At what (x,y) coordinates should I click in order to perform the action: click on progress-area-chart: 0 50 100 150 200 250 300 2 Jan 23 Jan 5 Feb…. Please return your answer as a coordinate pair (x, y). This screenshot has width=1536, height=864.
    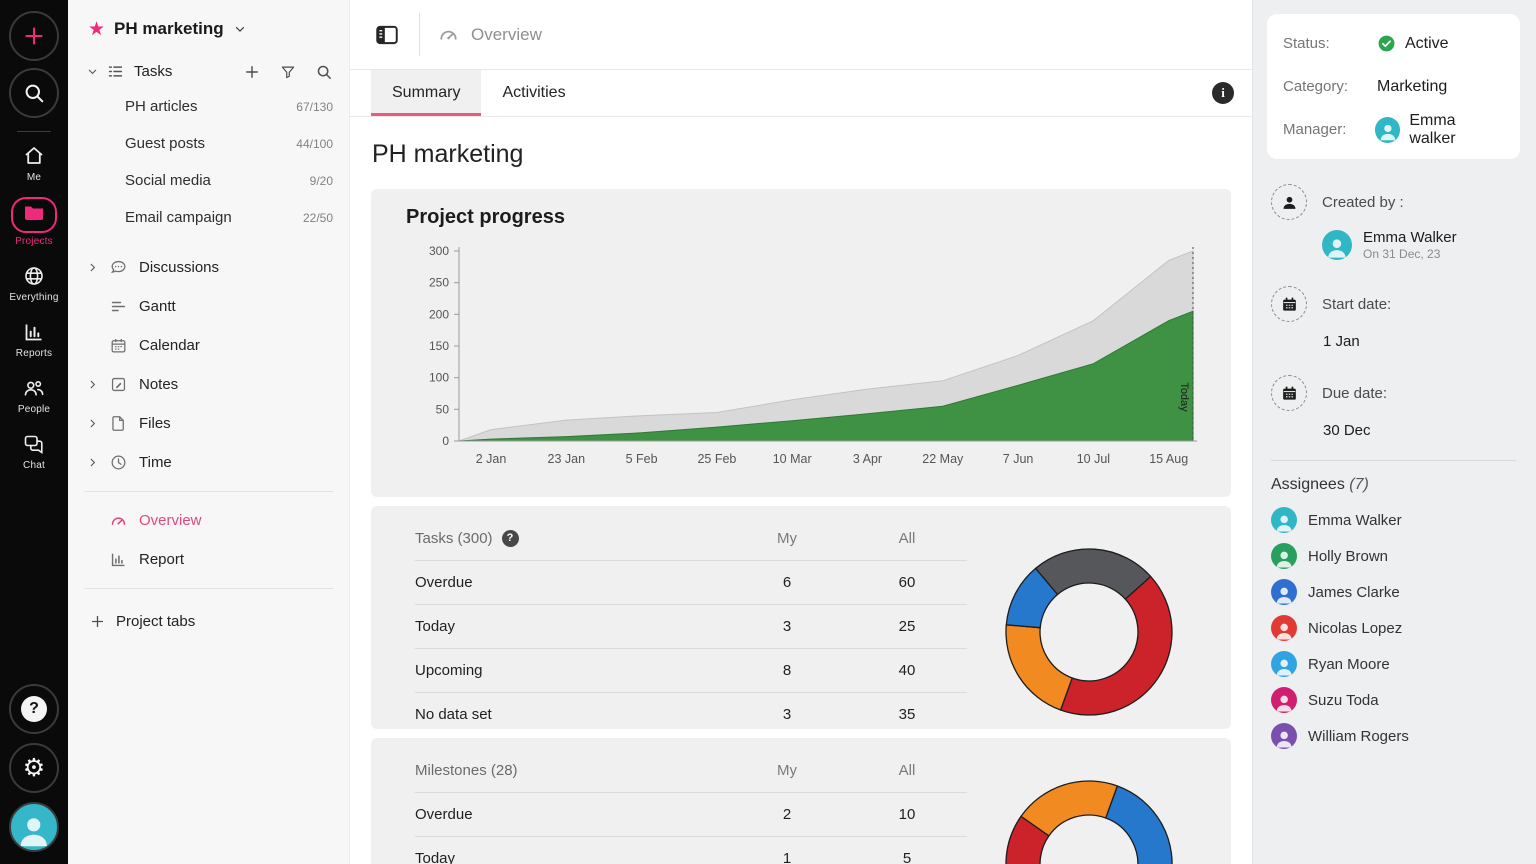
    Looking at the image, I should click on (813, 355).